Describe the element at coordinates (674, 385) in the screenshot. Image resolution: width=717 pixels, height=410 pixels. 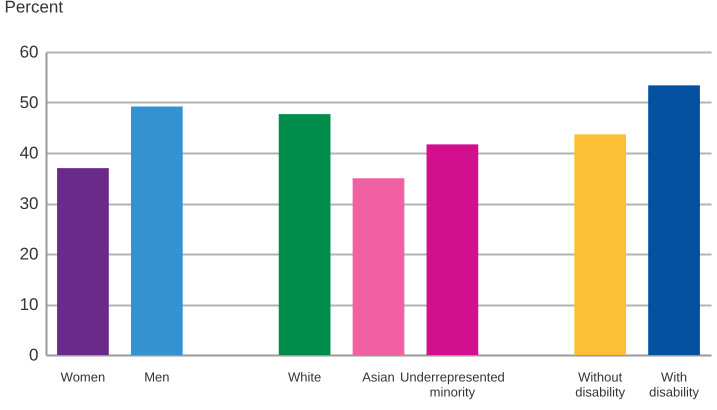
I see `x-tick-label: With disability` at that location.